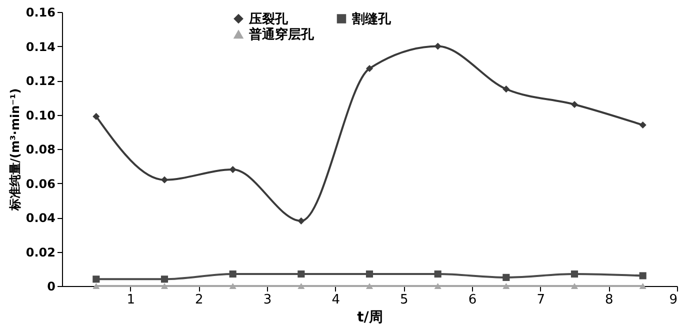 The height and width of the screenshot is (332, 700). I want to click on x-tick-label: 8, so click(609, 300).